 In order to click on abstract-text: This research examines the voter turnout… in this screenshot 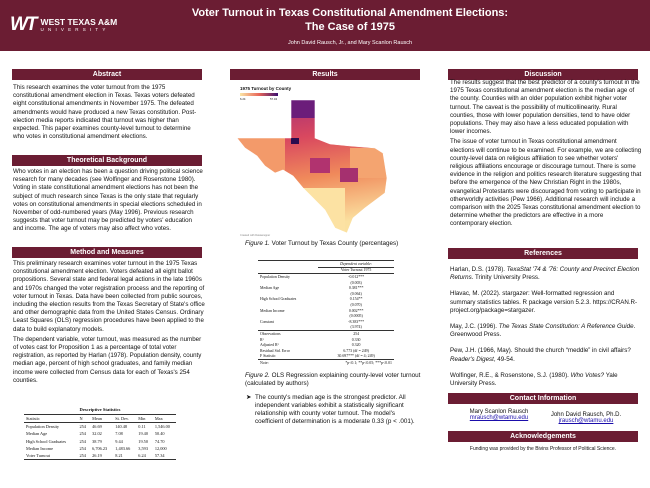, I will do `click(105, 112)`.